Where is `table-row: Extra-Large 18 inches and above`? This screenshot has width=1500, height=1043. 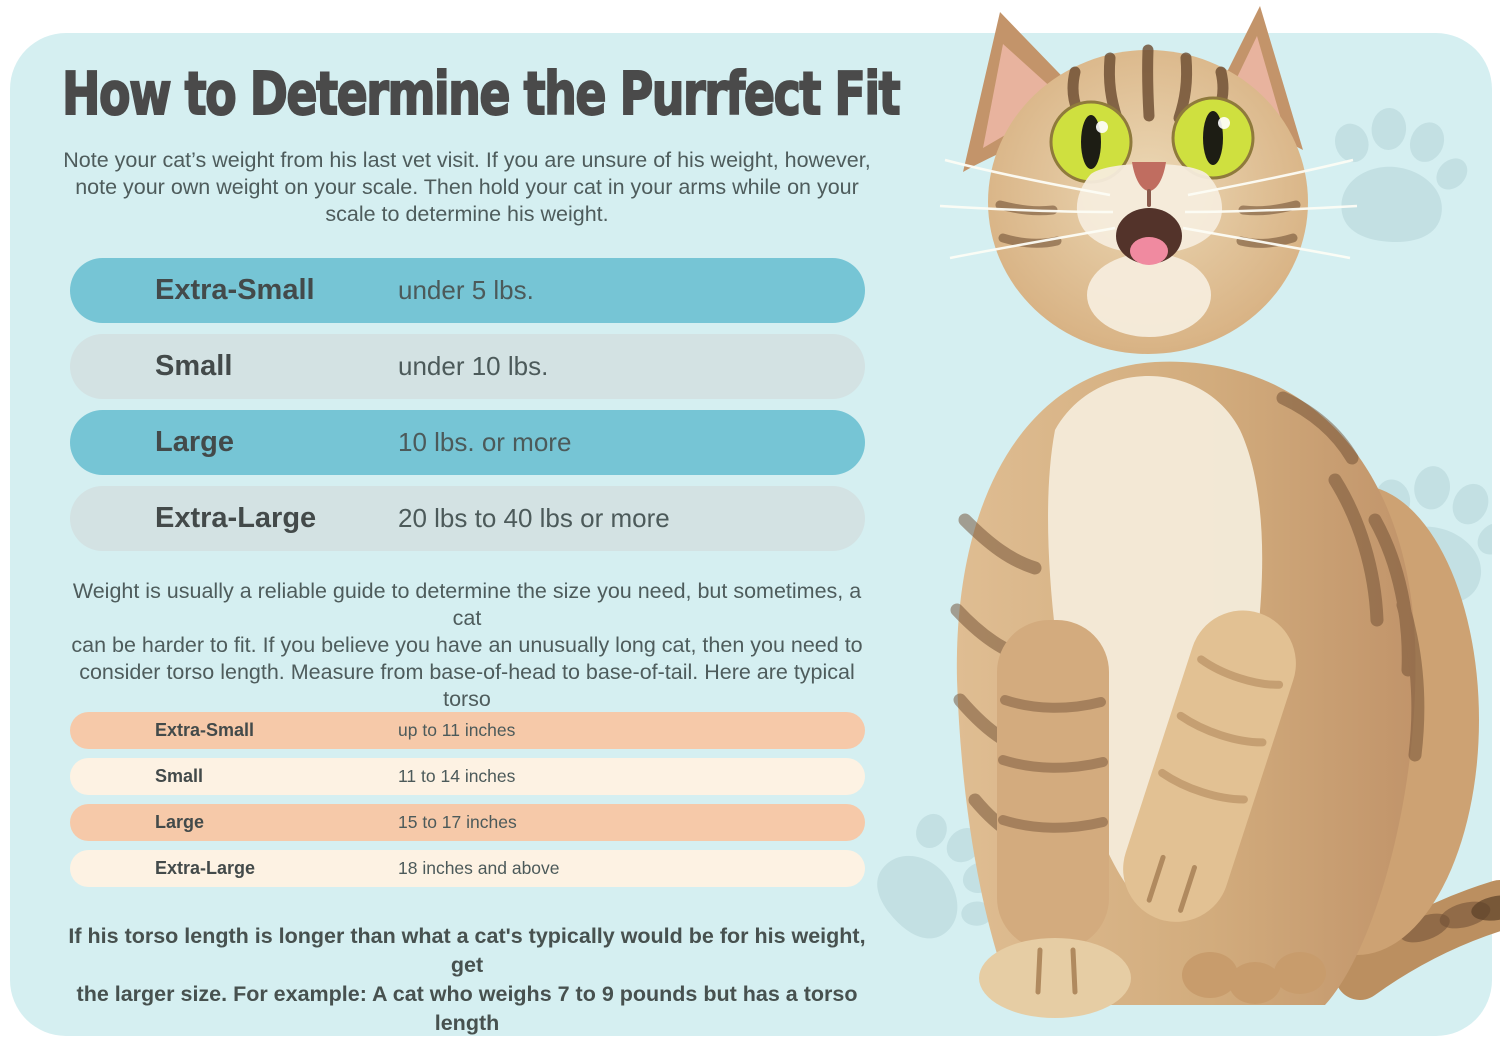
table-row: Extra-Large 18 inches and above is located at coordinates (467, 868).